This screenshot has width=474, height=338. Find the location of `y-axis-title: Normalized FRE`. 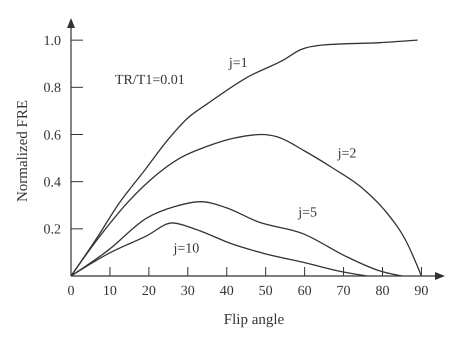

y-axis-title: Normalized FRE is located at coordinates (23, 151).